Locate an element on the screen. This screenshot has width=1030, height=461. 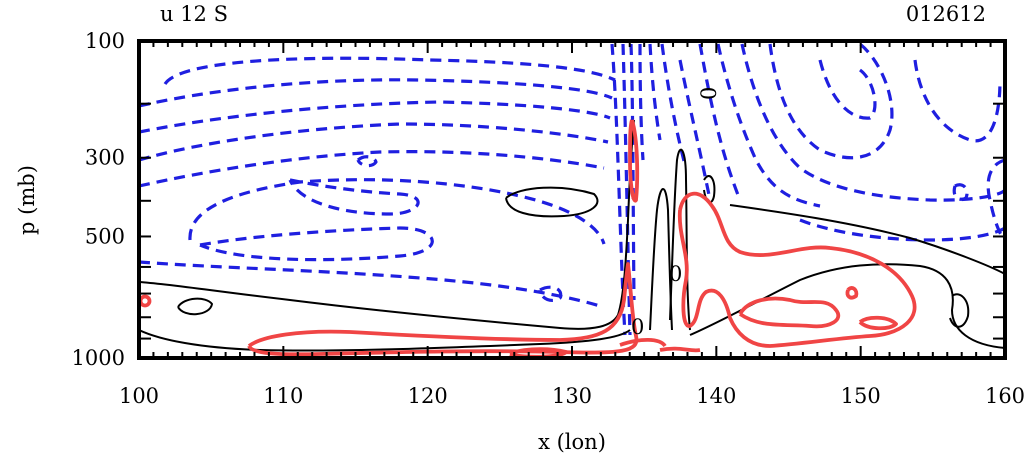
x-tick-labels: 100 110 120 130 140 150 160 is located at coordinates (572, 396).